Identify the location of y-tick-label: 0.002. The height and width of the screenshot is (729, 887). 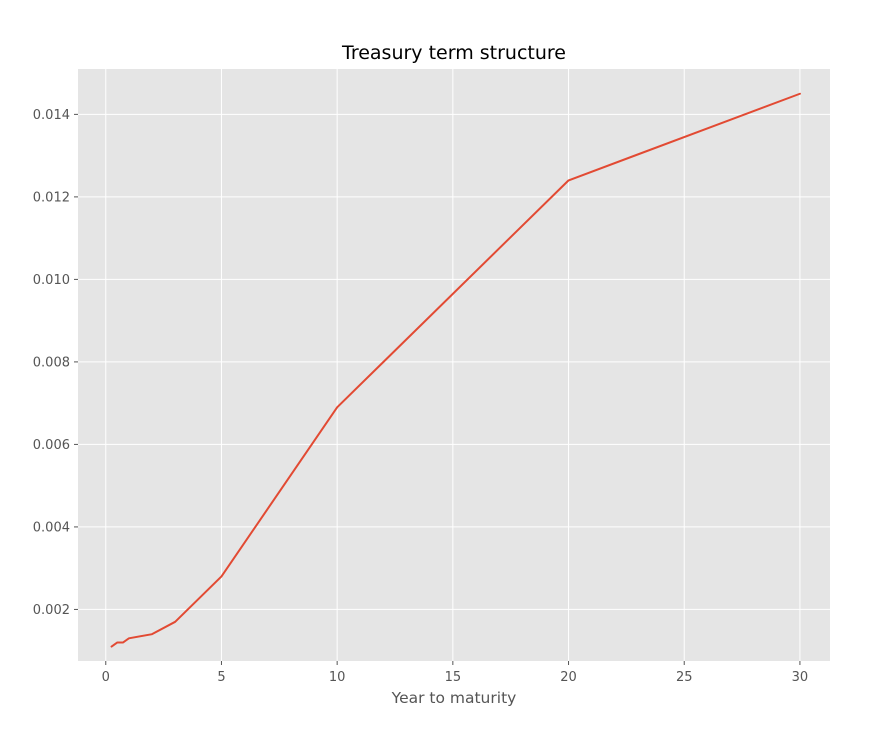
(51, 610).